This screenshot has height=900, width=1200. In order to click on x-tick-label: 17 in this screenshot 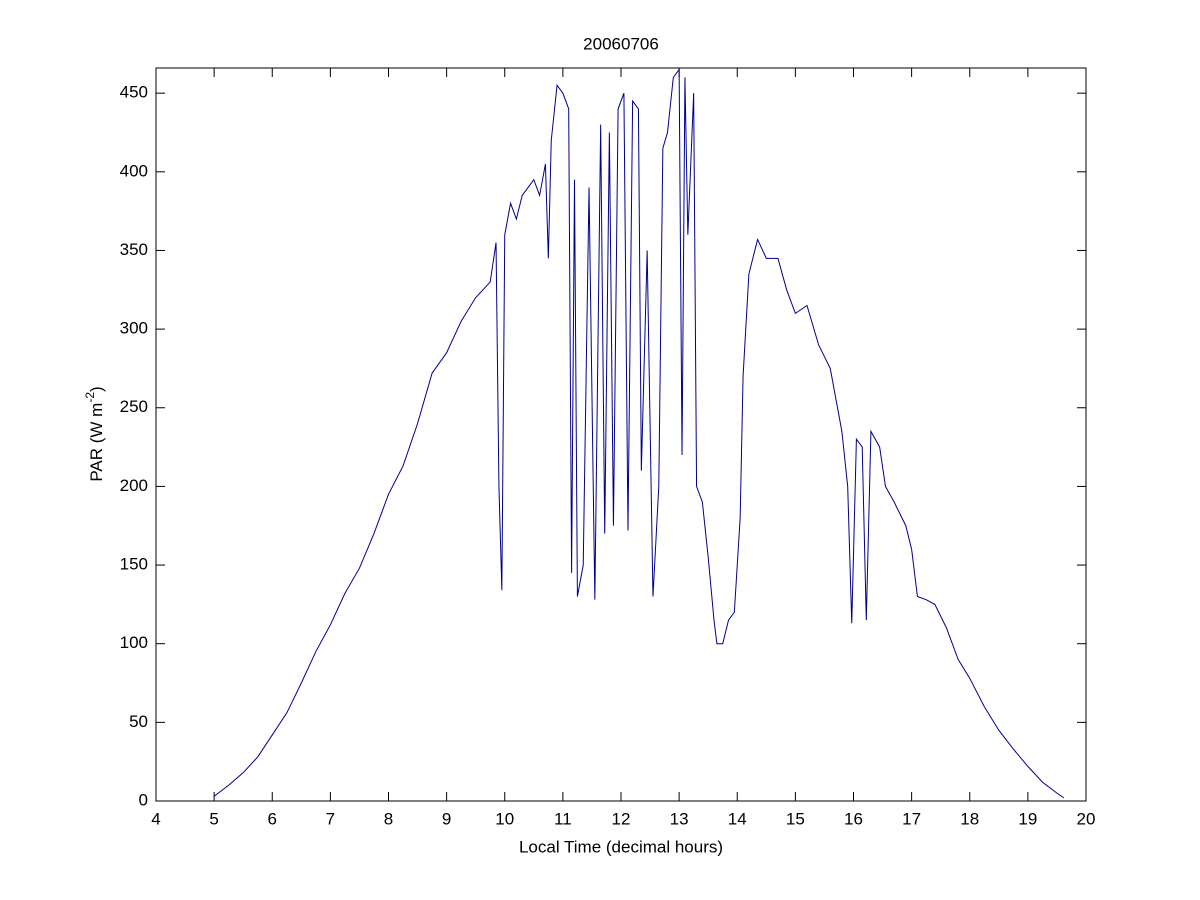, I will do `click(911, 818)`.